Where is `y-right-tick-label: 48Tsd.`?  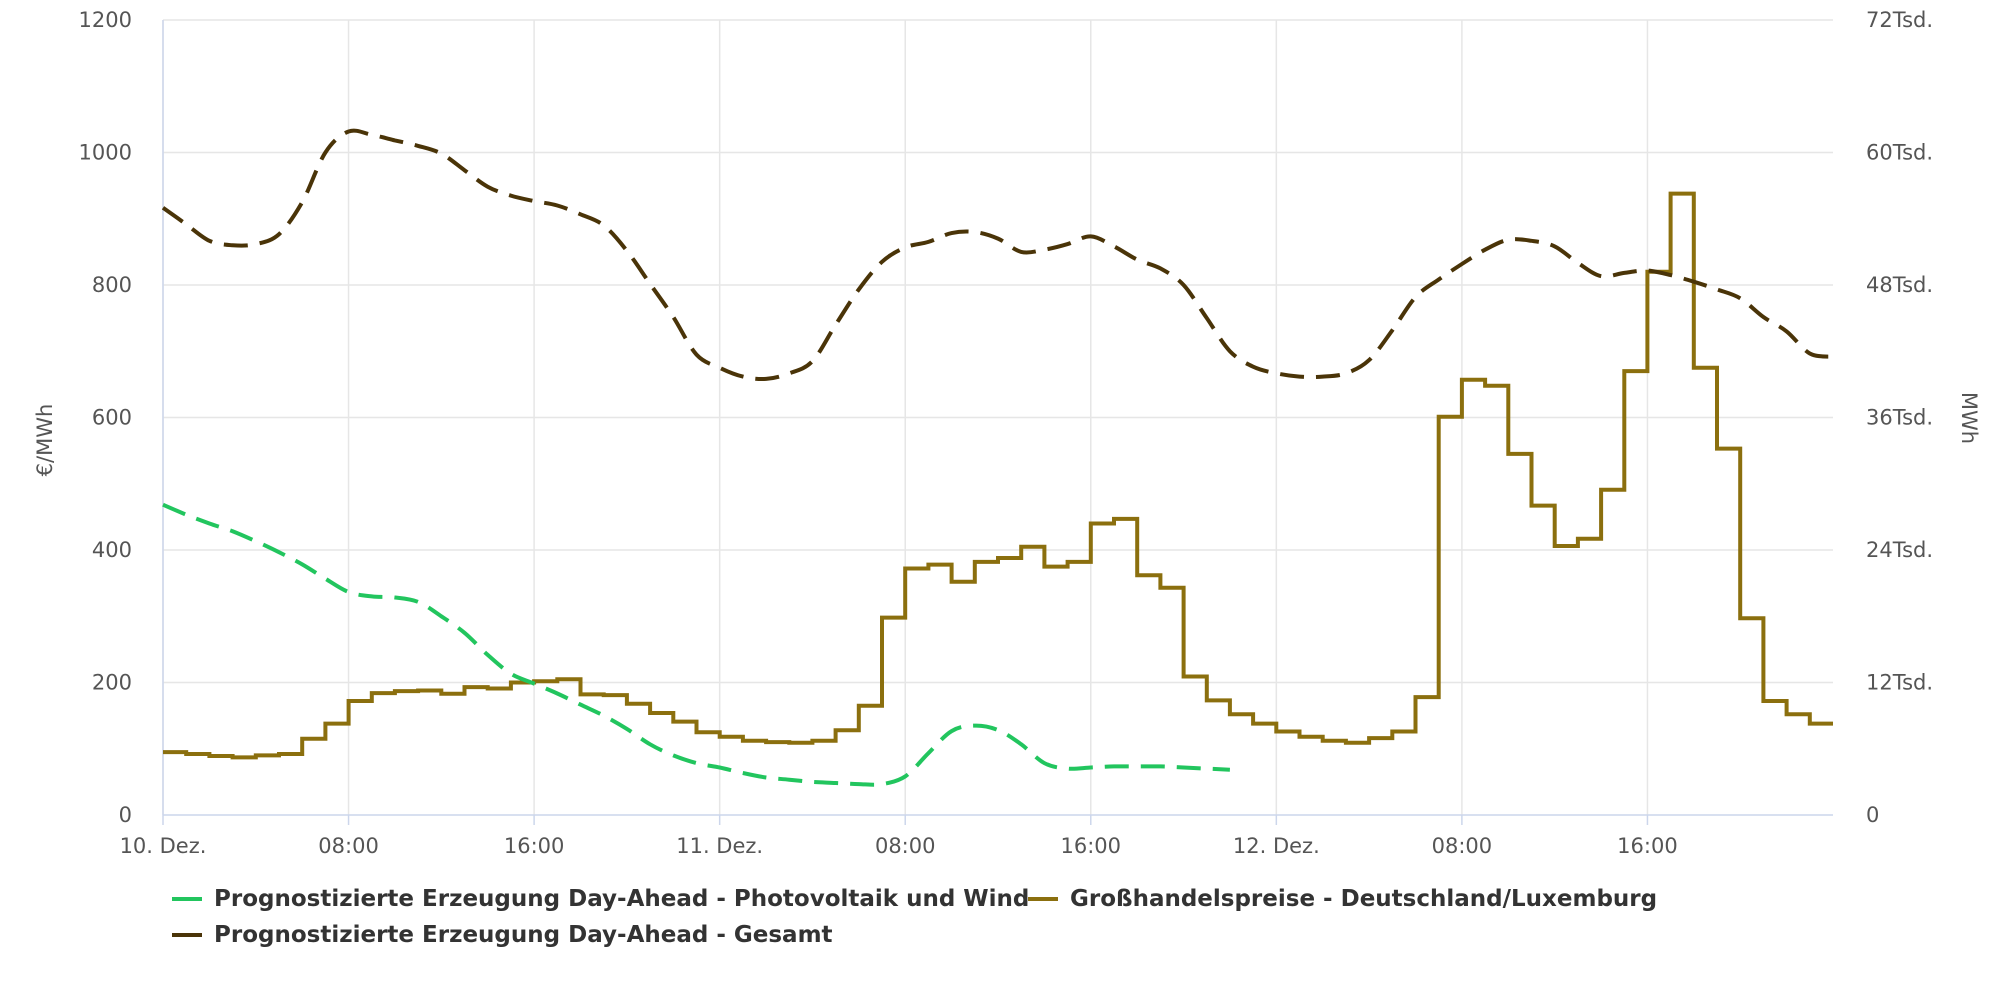
y-right-tick-label: 48Tsd. is located at coordinates (1899, 285).